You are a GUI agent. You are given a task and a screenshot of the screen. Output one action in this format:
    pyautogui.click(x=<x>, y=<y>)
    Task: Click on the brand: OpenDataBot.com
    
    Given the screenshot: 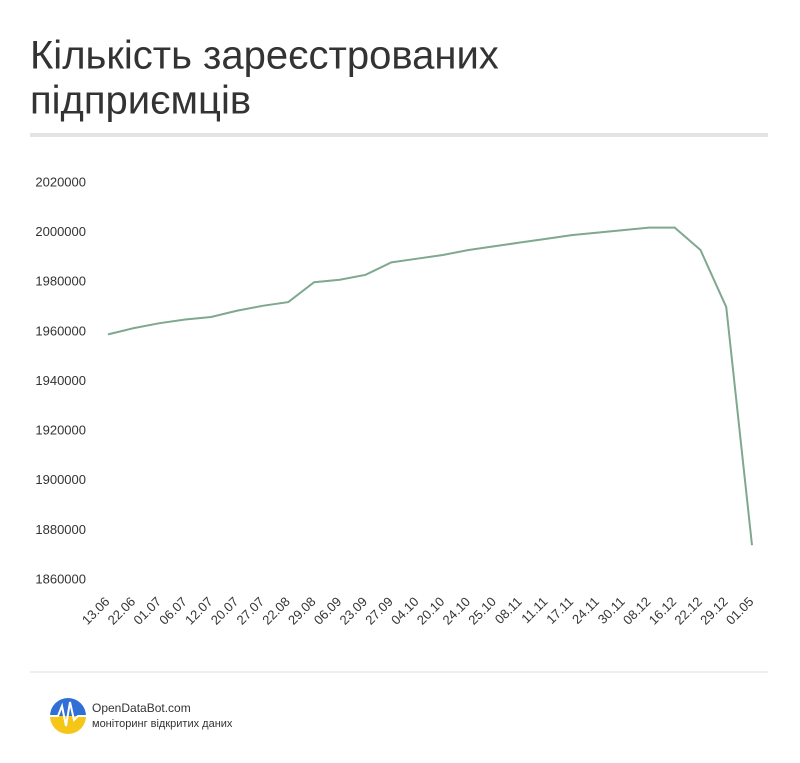 What is the action you would take?
    pyautogui.click(x=141, y=708)
    